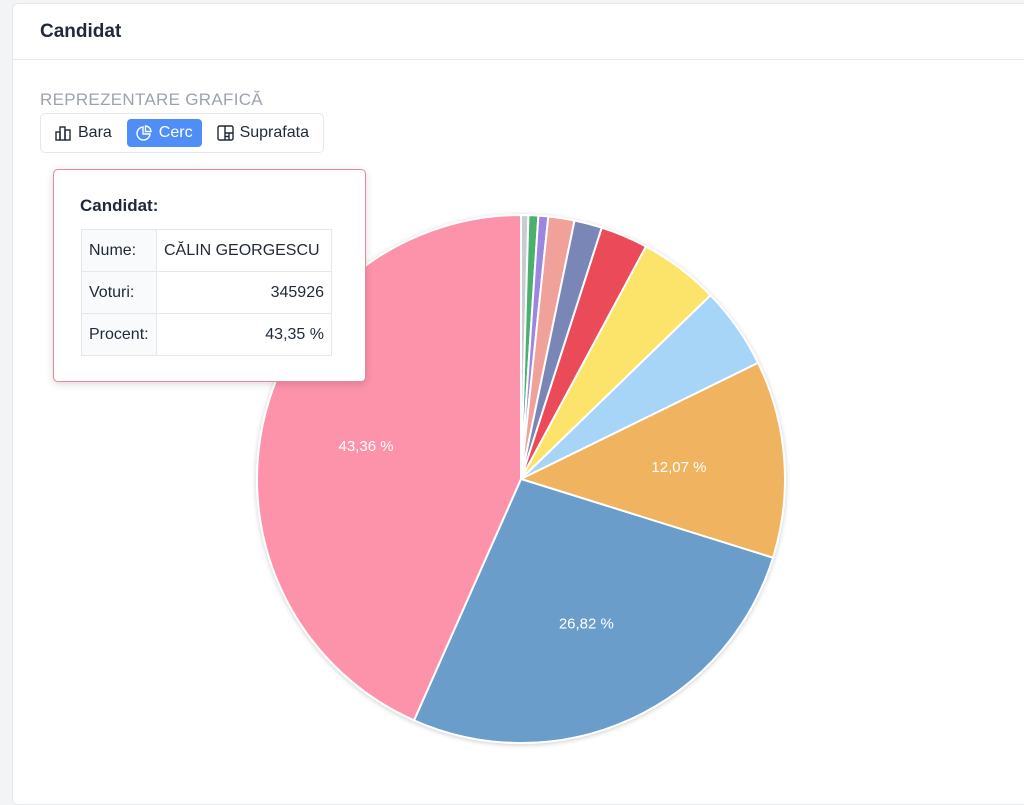 Image resolution: width=1024 pixels, height=805 pixels. What do you see at coordinates (144, 133) in the screenshot?
I see `pie-chart-icon` at bounding box center [144, 133].